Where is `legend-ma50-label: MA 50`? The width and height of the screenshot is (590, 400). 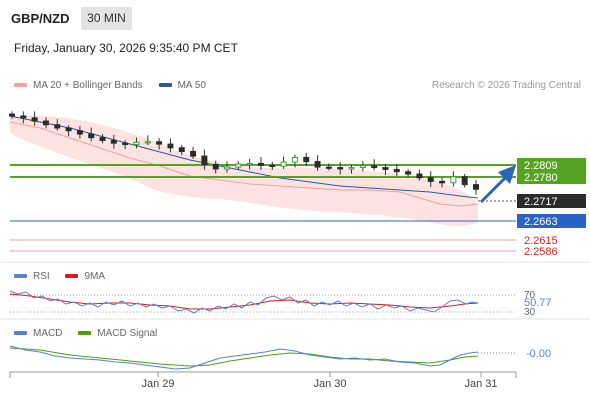
legend-ma50-label: MA 50 is located at coordinates (191, 85).